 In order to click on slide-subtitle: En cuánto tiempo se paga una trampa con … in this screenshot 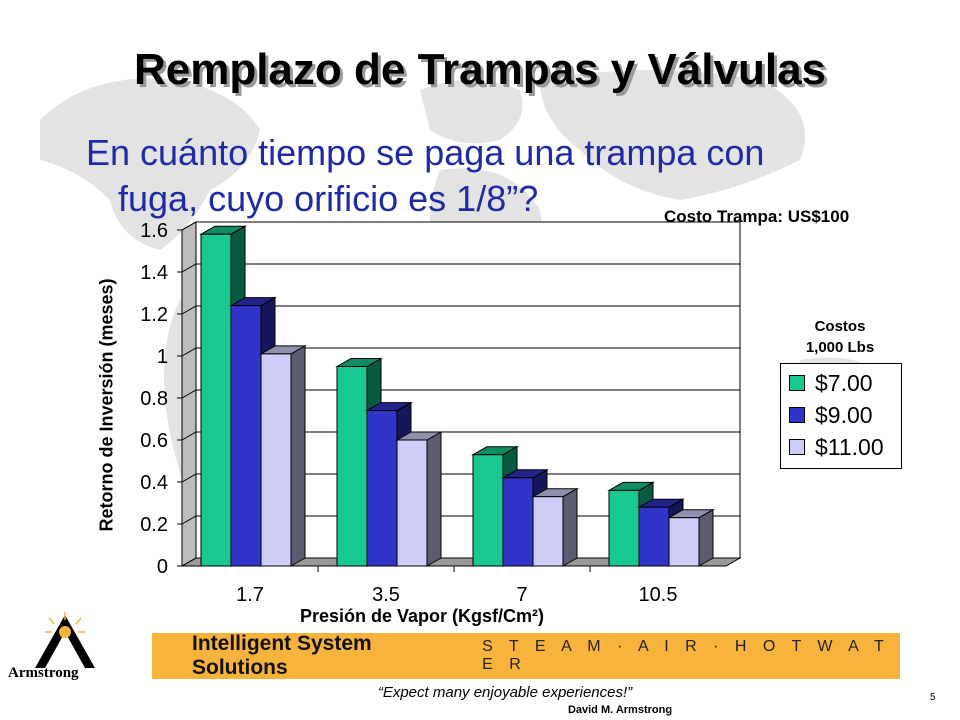, I will do `click(496, 176)`.